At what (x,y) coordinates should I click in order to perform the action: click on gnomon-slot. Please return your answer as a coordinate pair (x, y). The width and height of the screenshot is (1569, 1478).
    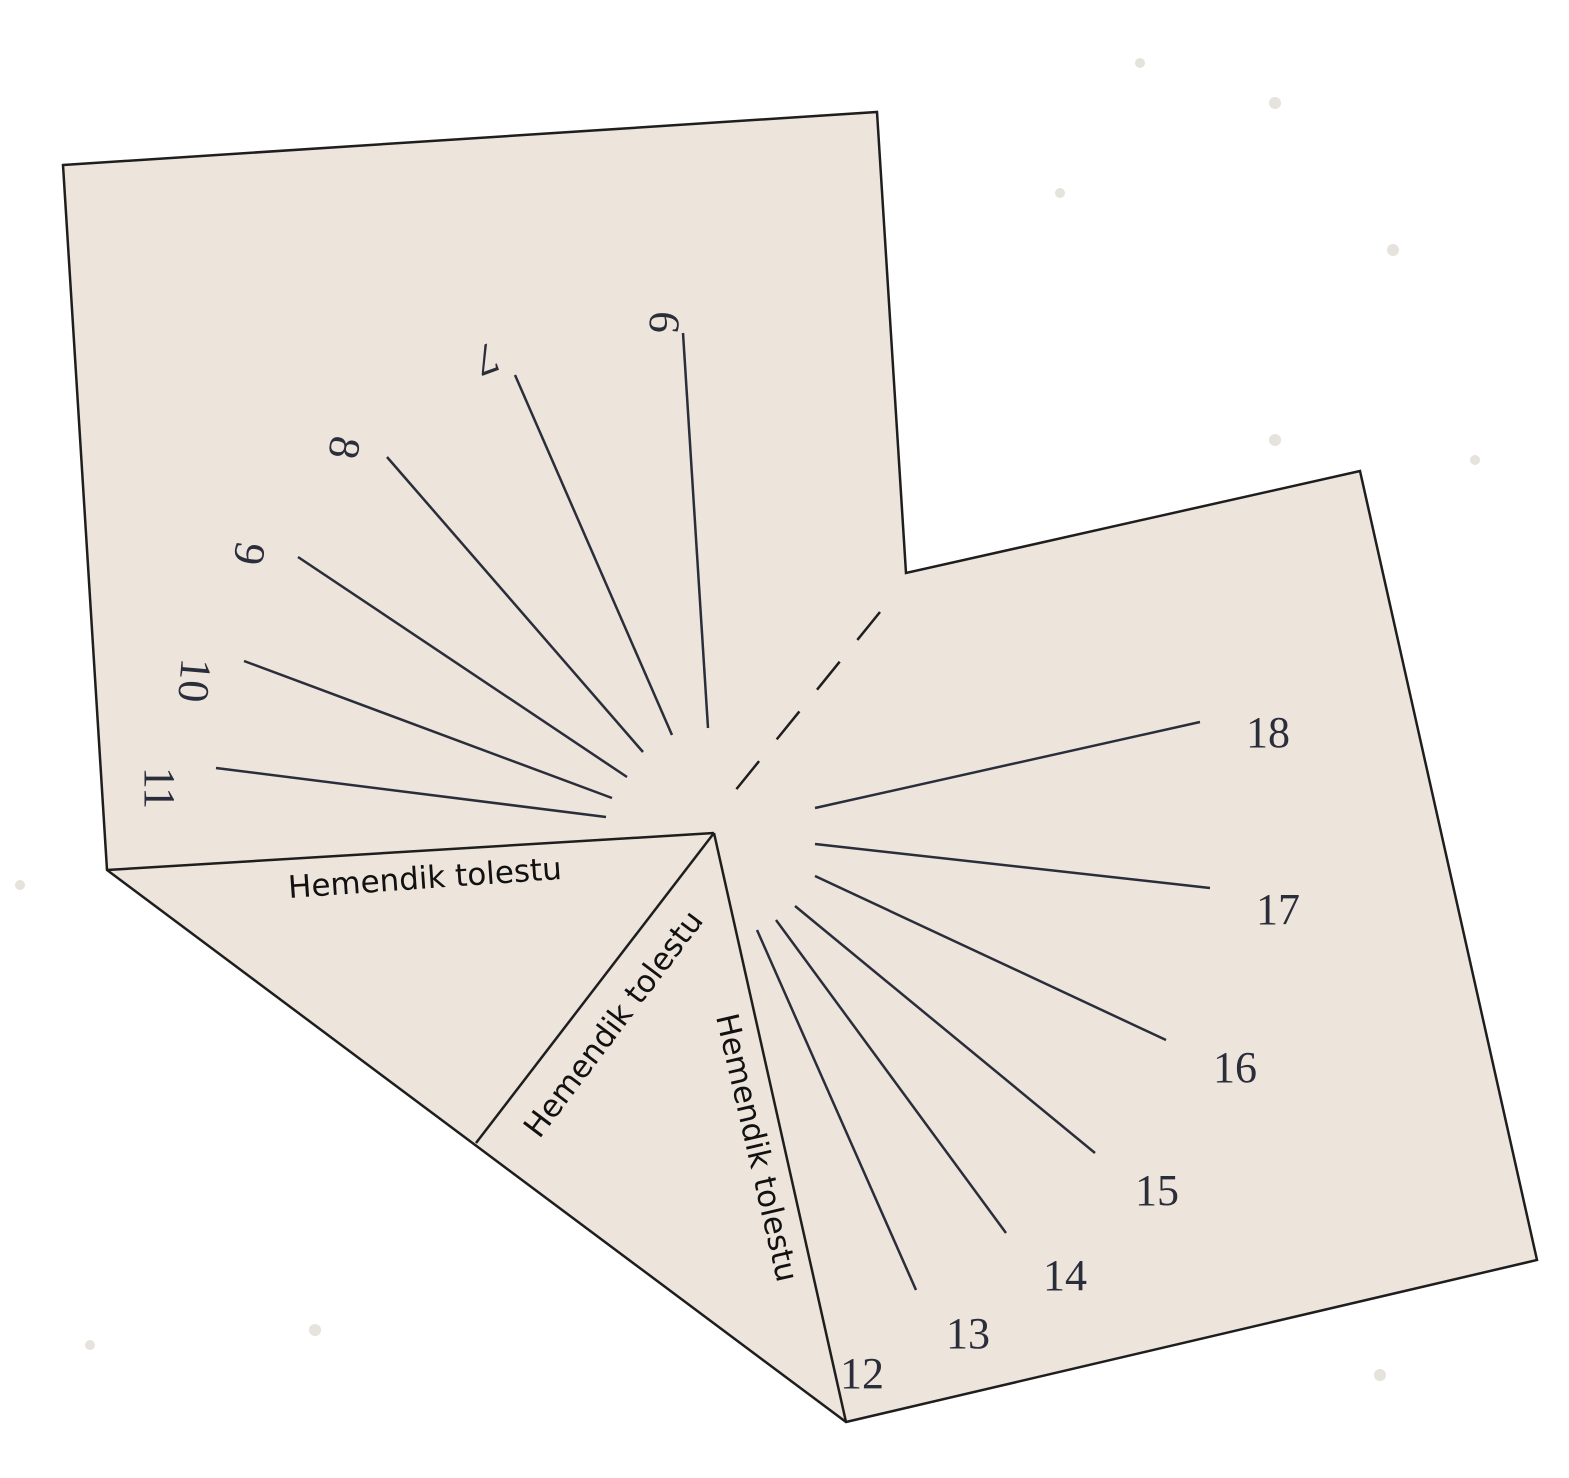
    Looking at the image, I should click on (805, 704).